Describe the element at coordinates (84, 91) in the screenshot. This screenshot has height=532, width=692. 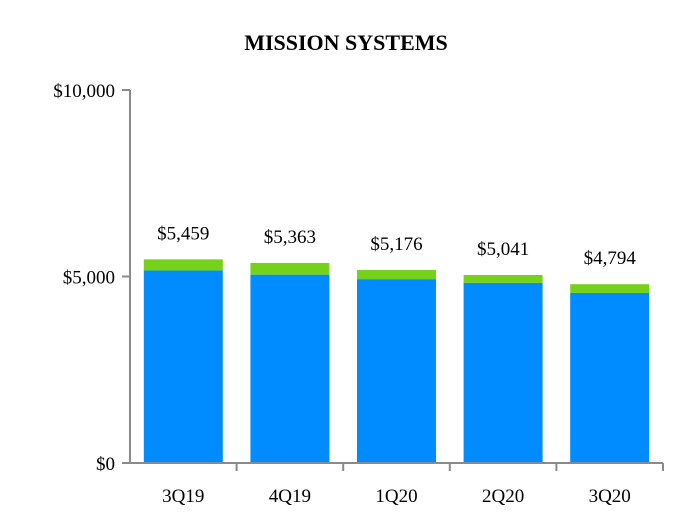
I see `y-tick-label: $10,000` at that location.